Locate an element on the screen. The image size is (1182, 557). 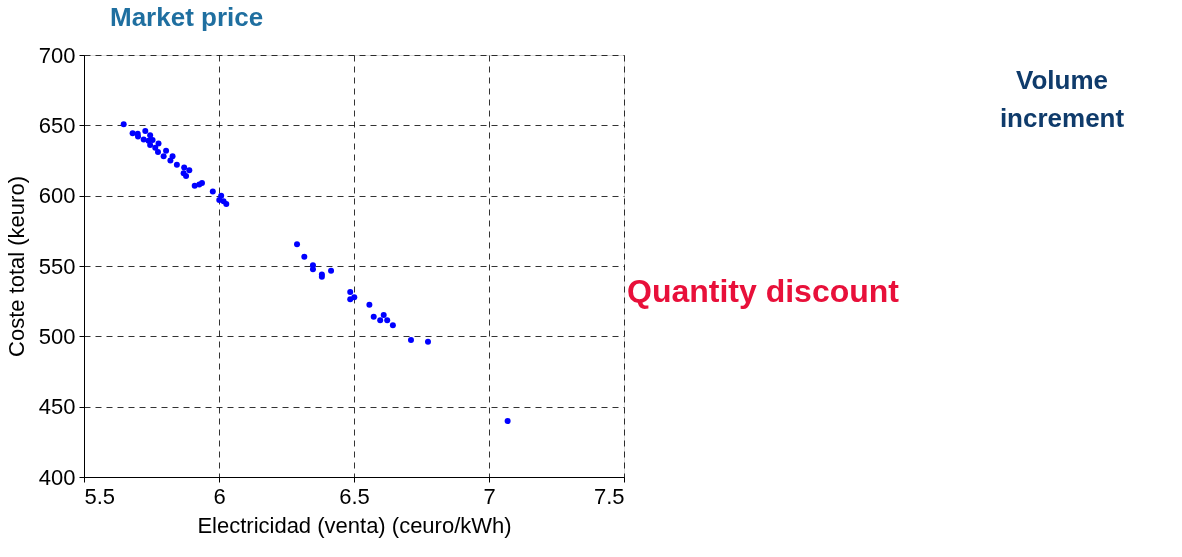
text: Market price is located at coordinates (187, 17).